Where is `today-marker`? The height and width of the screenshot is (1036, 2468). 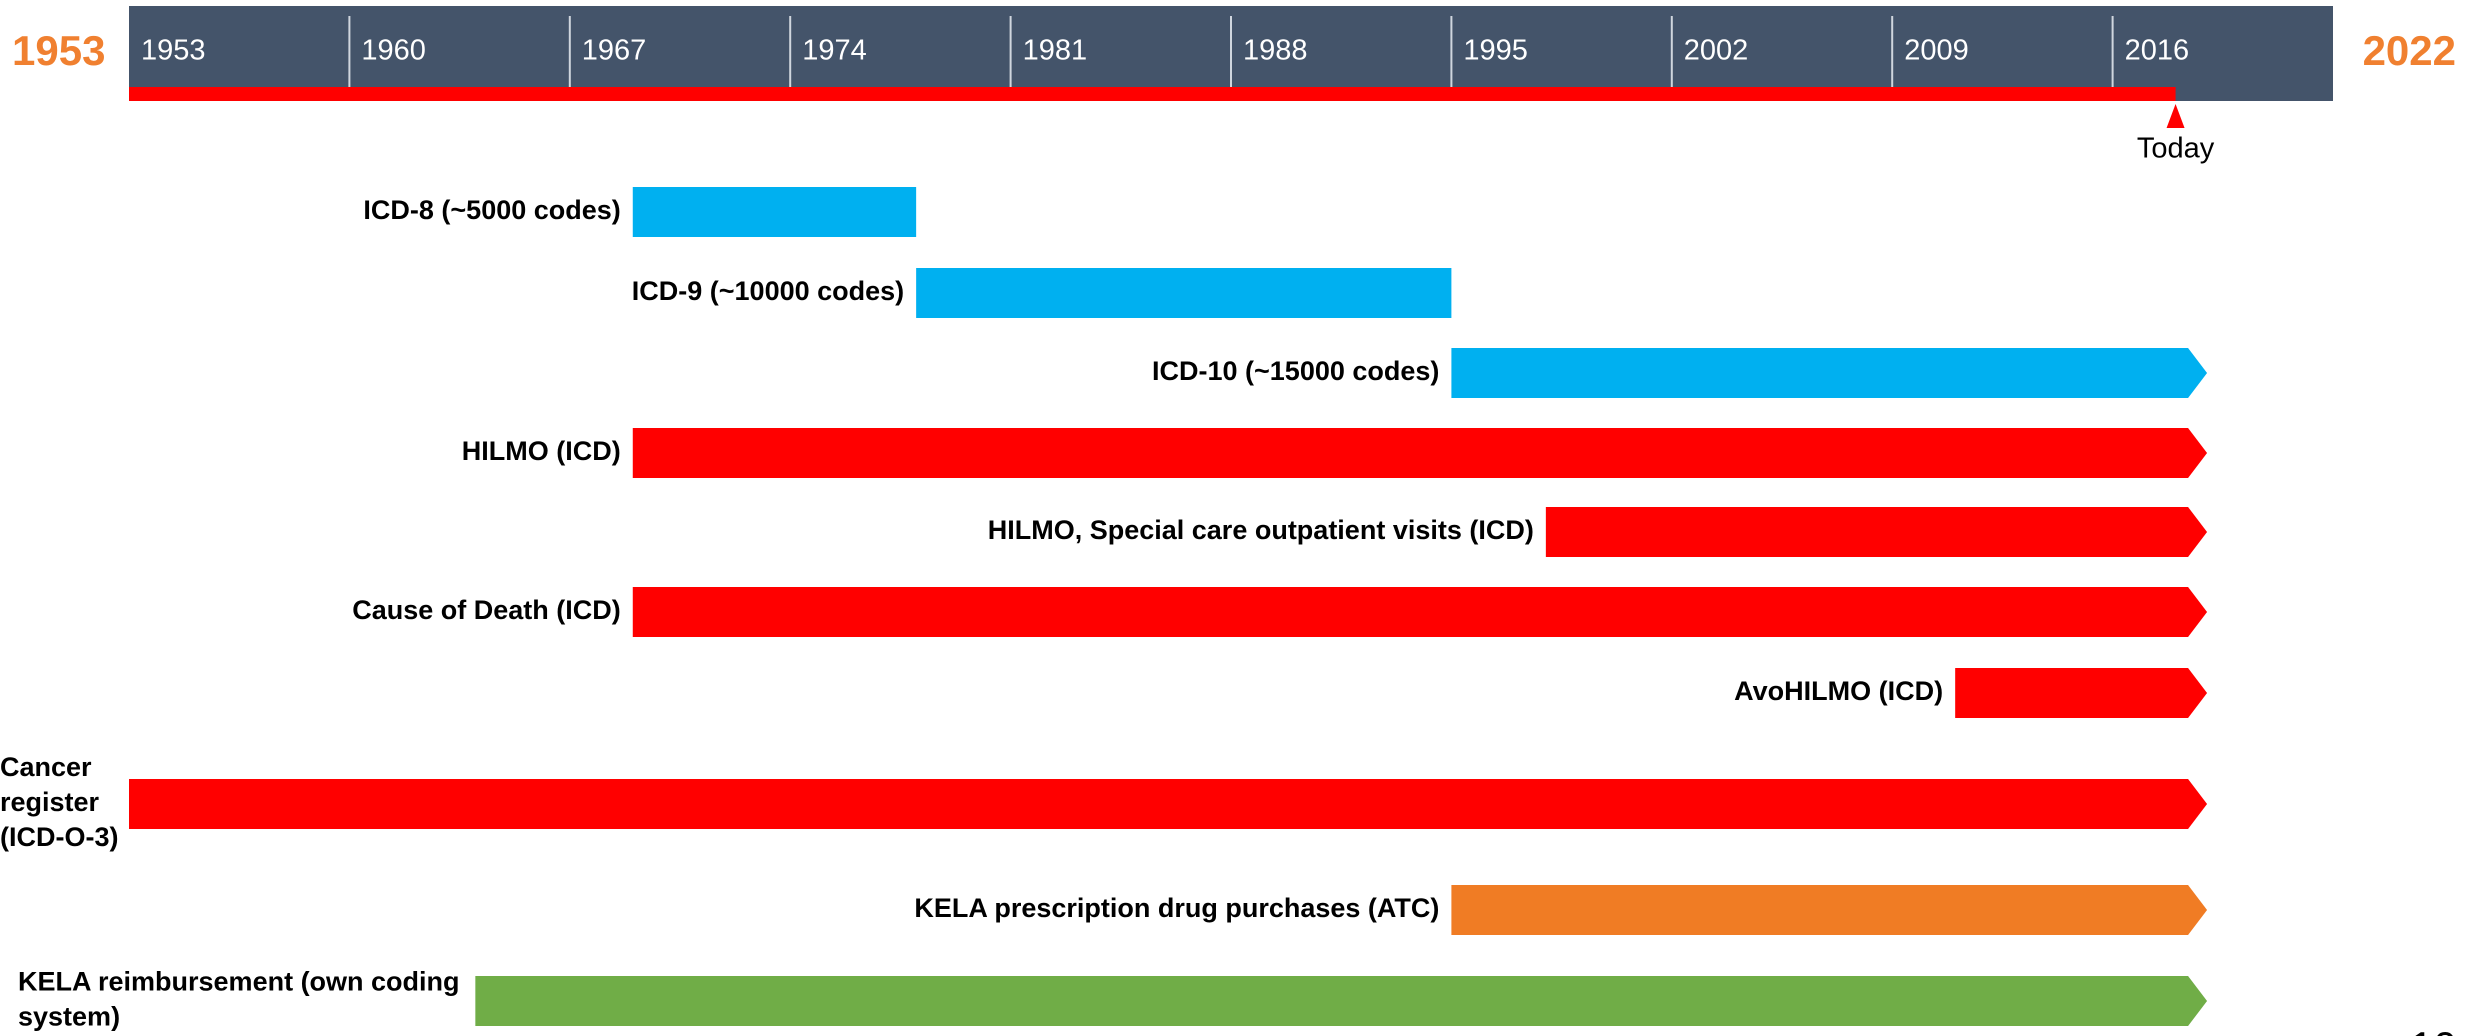
today-marker is located at coordinates (2175, 116).